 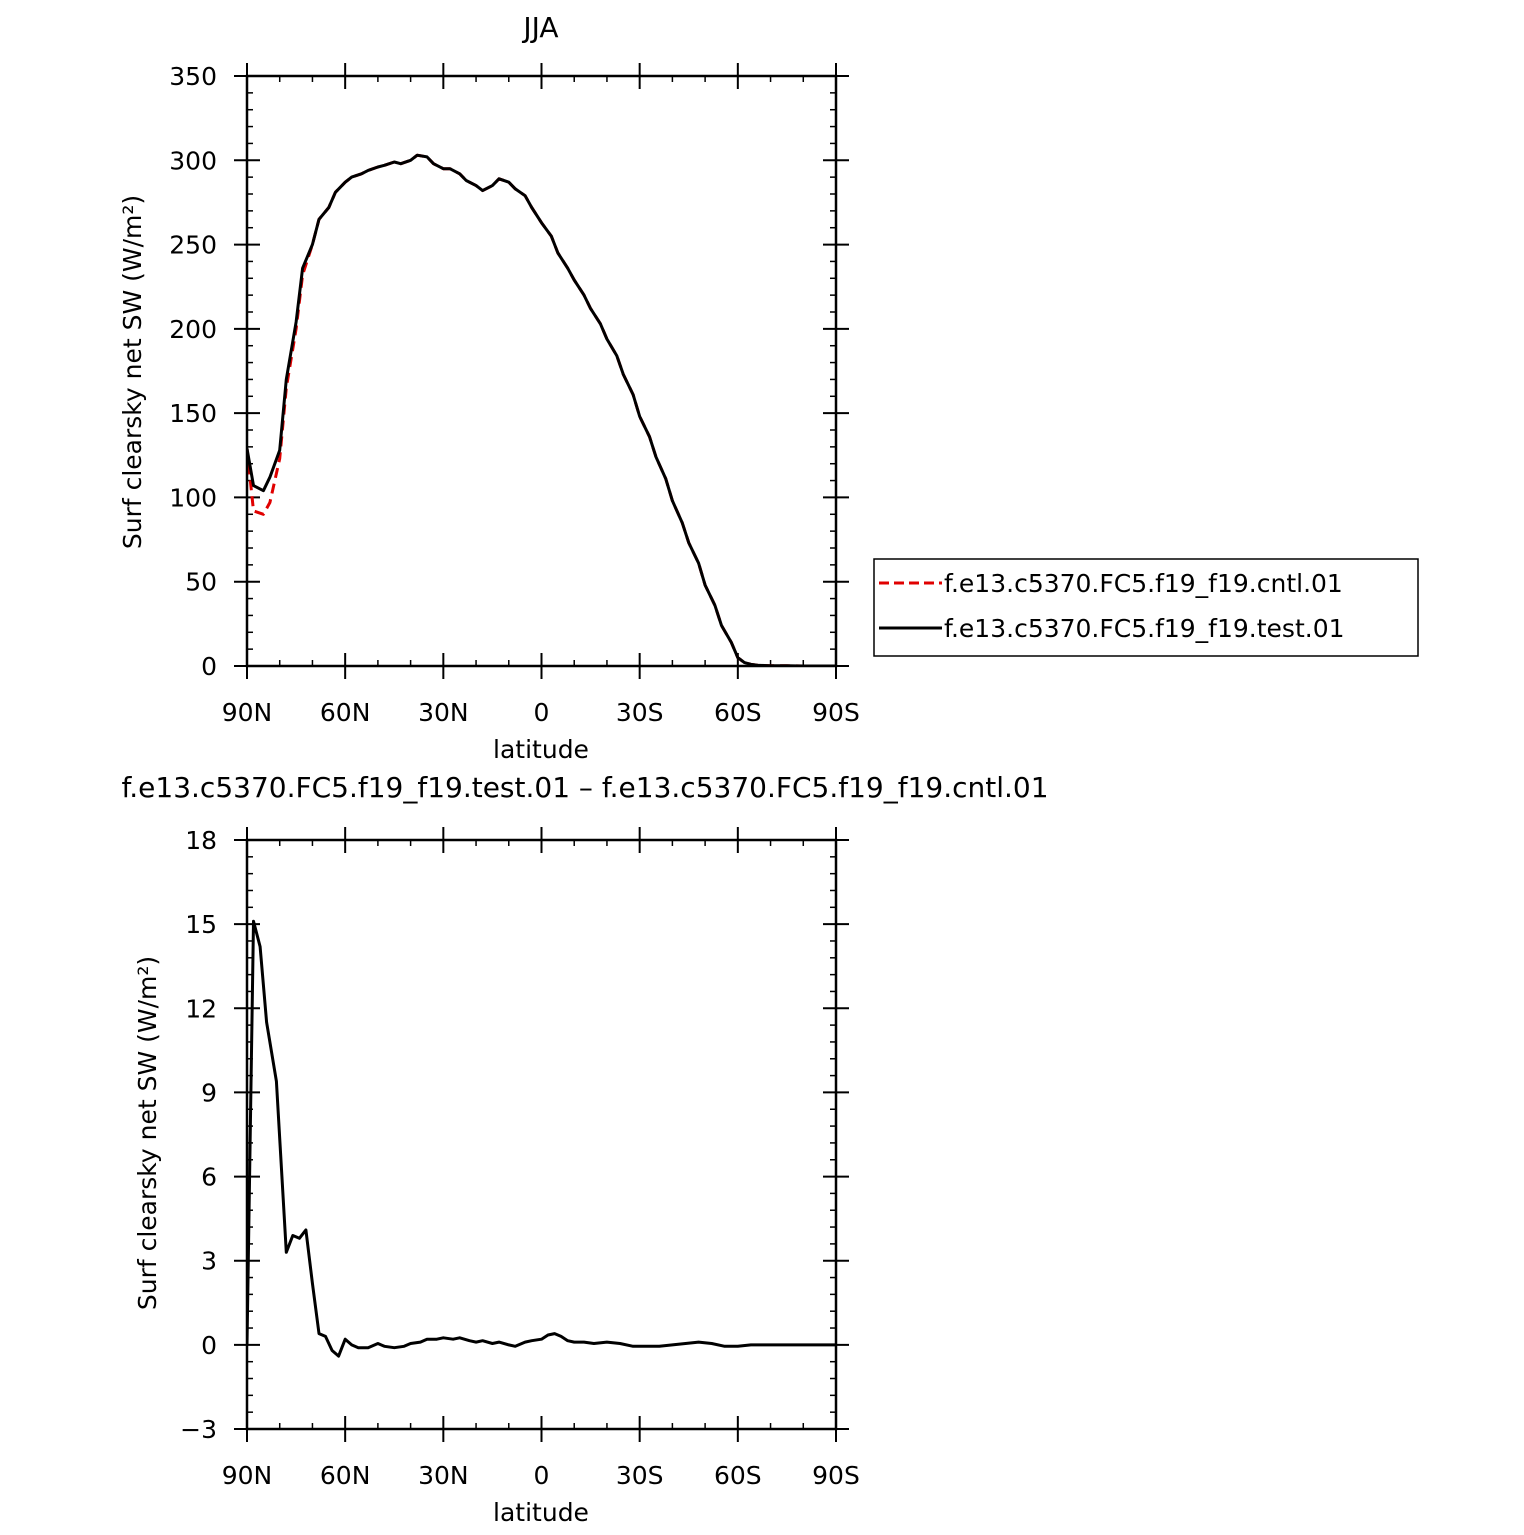 I want to click on legend-label-cntl: f.e13.c5370.FC5.f19_f19.cntl.01, so click(x=1143, y=583).